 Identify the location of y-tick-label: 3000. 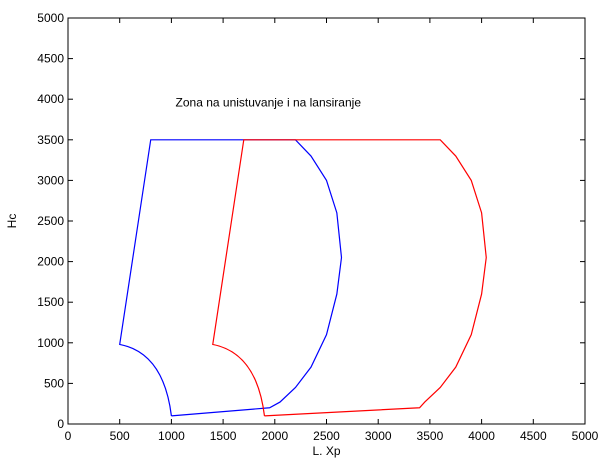
(50, 180).